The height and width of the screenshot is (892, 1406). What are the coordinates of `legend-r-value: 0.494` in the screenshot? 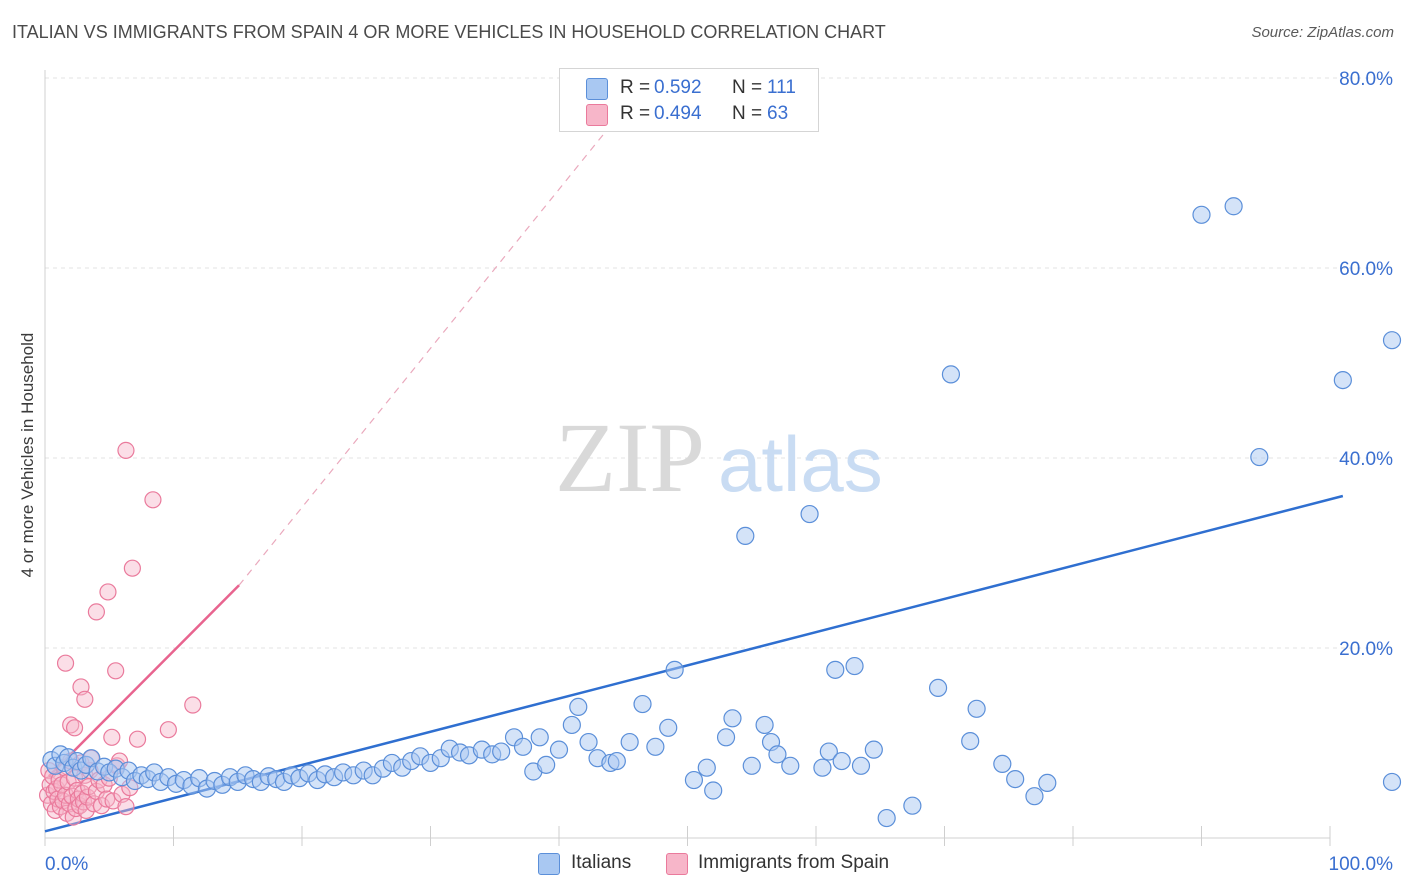 It's located at (678, 113).